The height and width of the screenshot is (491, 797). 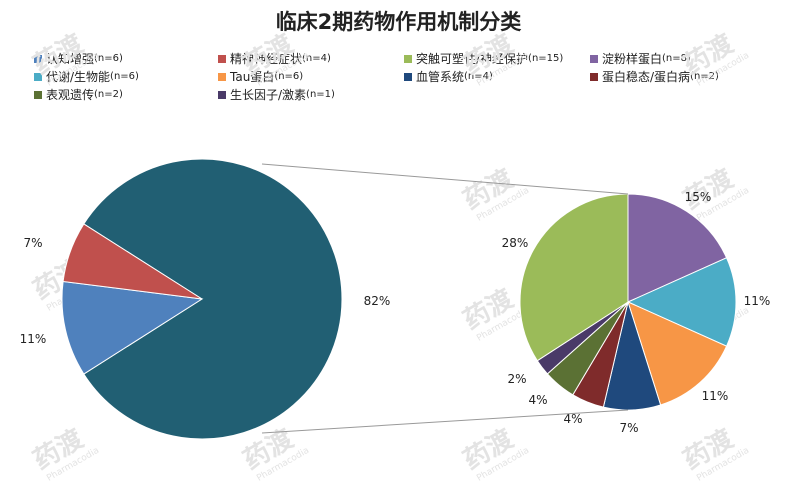 I want to click on legend-item: 代谢/生物能 (n=6), so click(x=86, y=76).